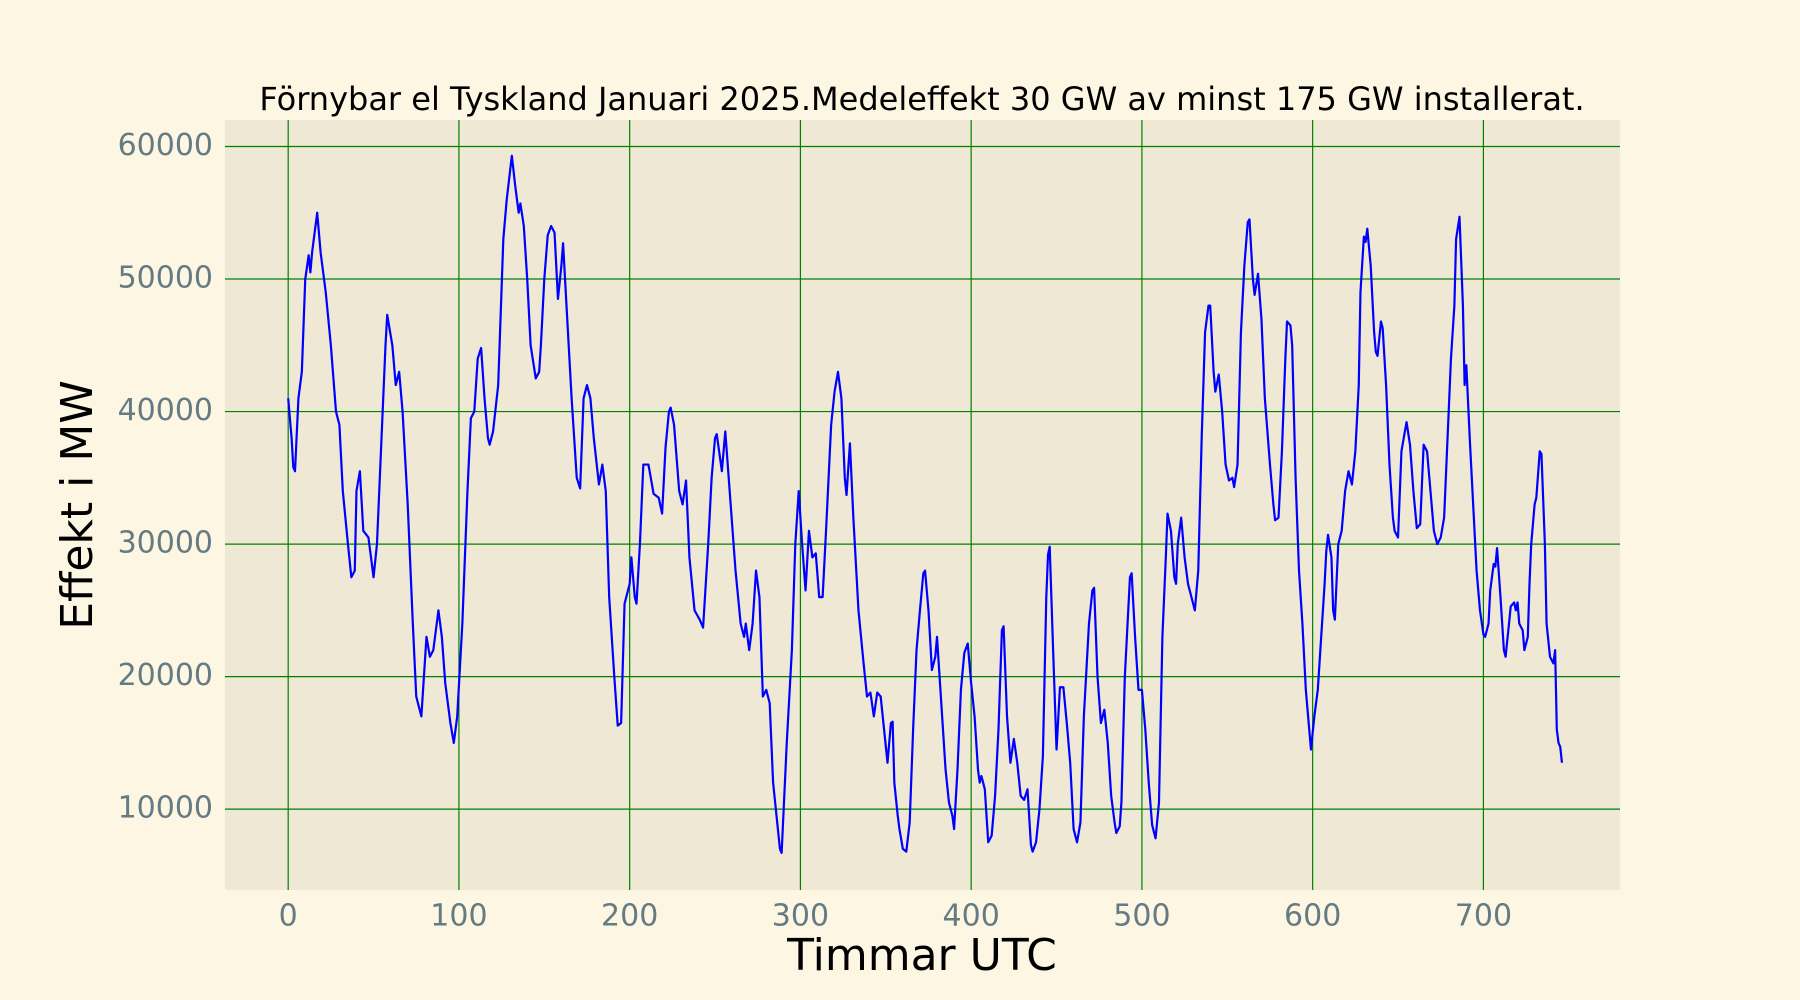 This screenshot has height=1000, width=1800. I want to click on y-tick-label: 60000, so click(165, 145).